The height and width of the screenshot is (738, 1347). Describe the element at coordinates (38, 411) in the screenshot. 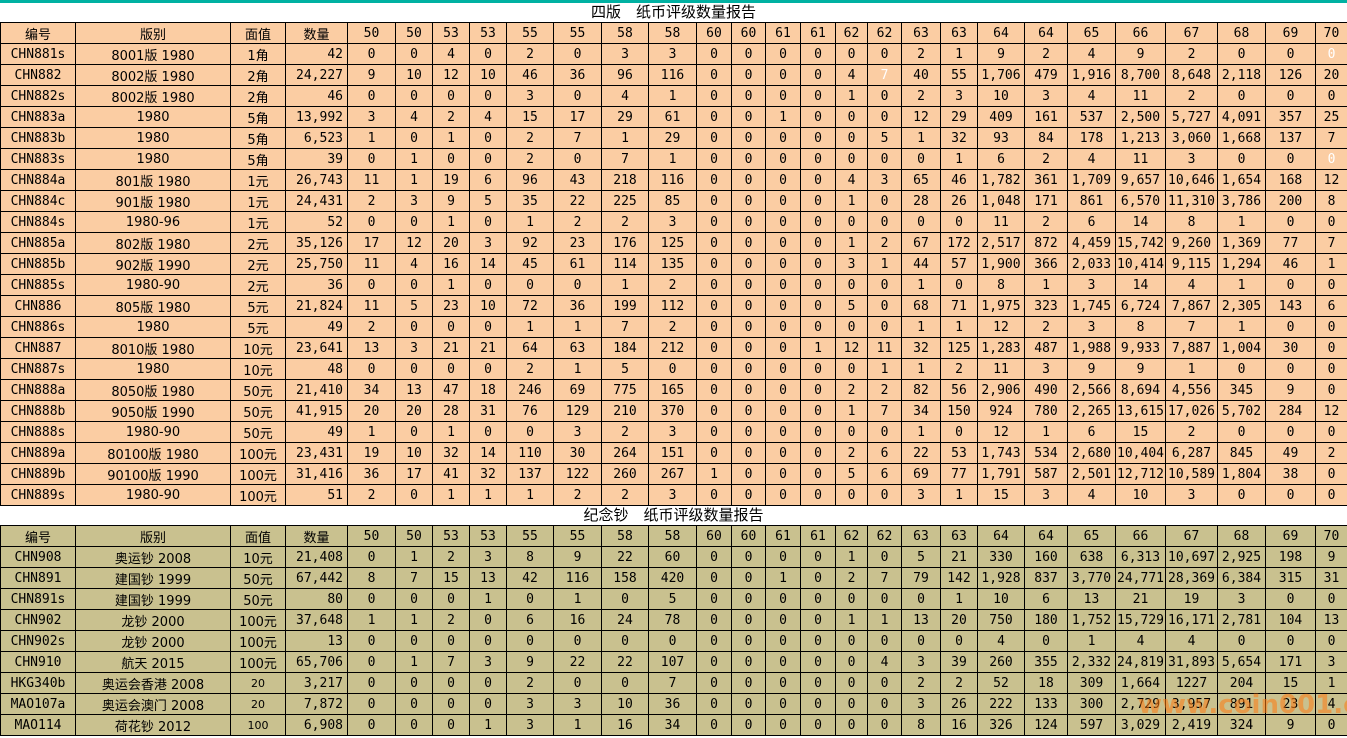

I see `catalog-number-cell: CHN888b` at that location.